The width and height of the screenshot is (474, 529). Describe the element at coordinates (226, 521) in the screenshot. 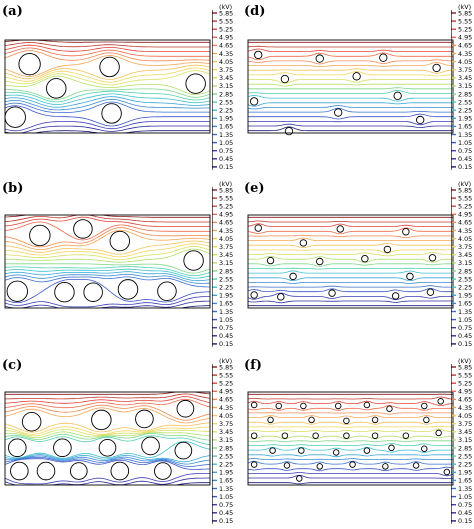

I see `colorbar-tick-label: 0.15` at that location.